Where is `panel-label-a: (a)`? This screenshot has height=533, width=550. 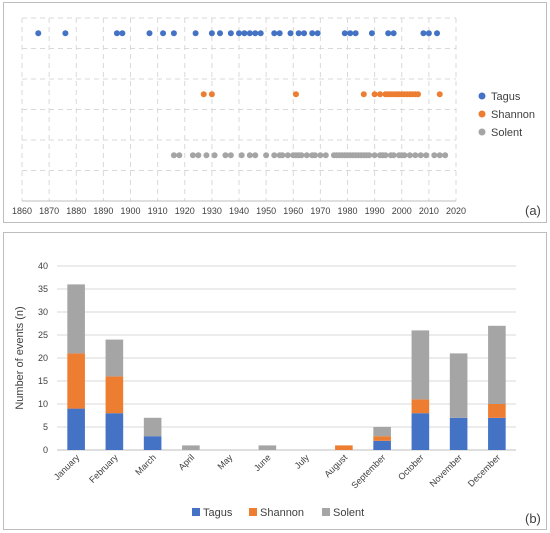
panel-label-a: (a) is located at coordinates (533, 210).